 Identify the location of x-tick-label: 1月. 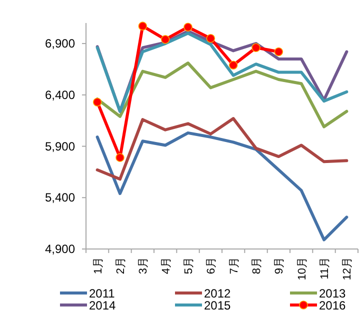
(98, 265).